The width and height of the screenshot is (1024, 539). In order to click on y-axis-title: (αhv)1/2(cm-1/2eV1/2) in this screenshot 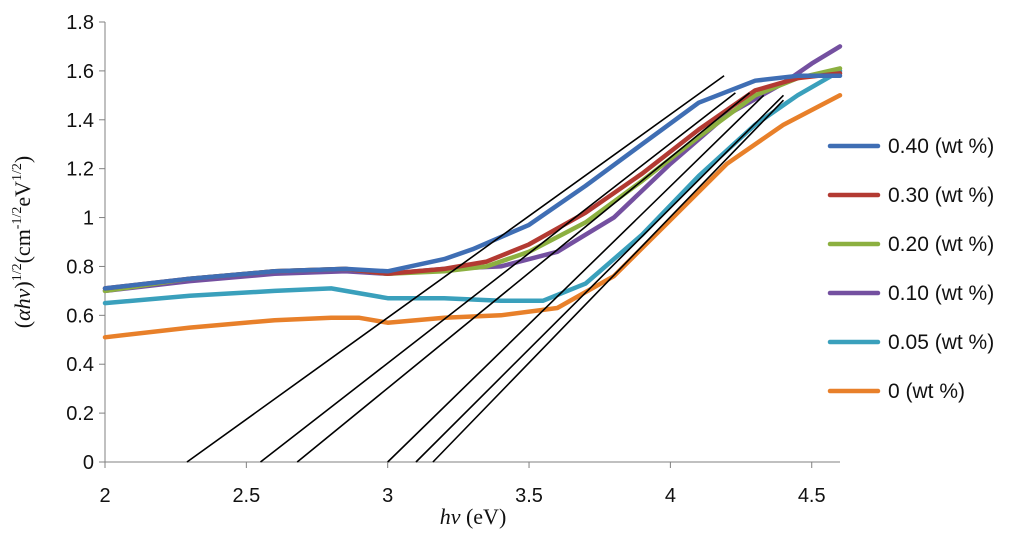, I will do `click(22, 242)`.